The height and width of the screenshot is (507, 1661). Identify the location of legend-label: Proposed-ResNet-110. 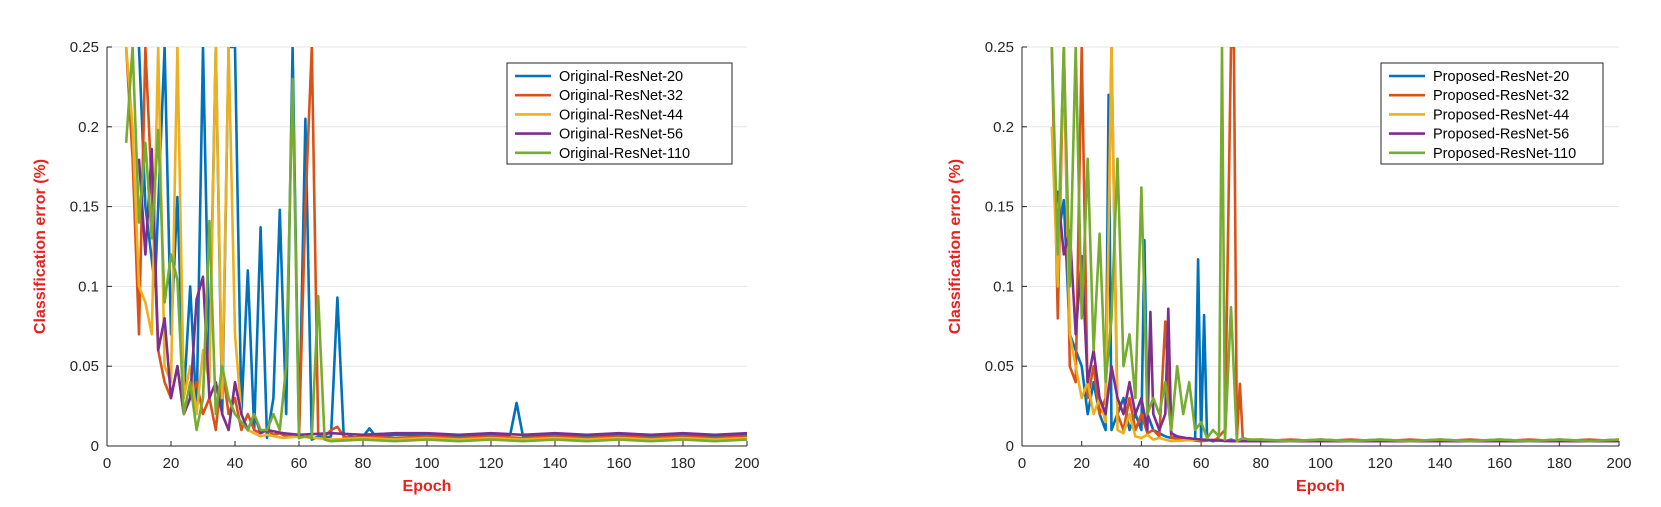
(1504, 154).